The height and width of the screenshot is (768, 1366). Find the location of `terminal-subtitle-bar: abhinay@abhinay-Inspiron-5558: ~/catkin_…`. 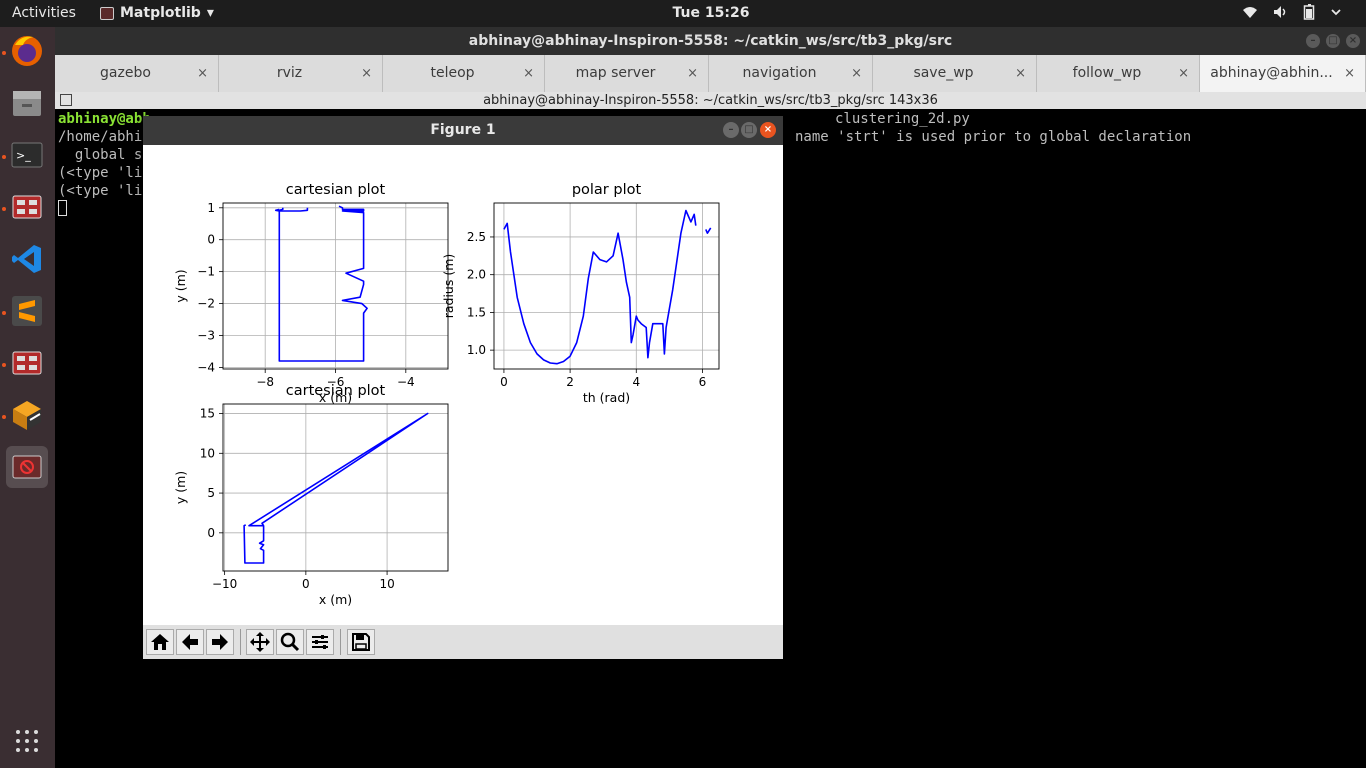

terminal-subtitle-bar: abhinay@abhinay-Inspiron-5558: ~/catkin_… is located at coordinates (710, 100).